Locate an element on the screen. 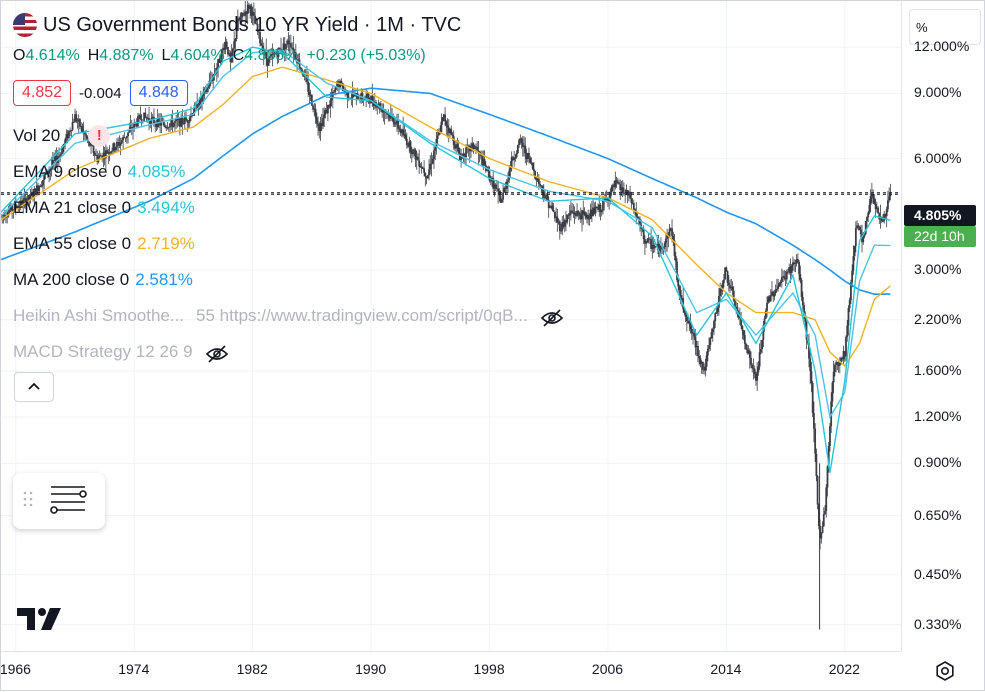 The image size is (985, 692). price-axis is located at coordinates (943, 326).